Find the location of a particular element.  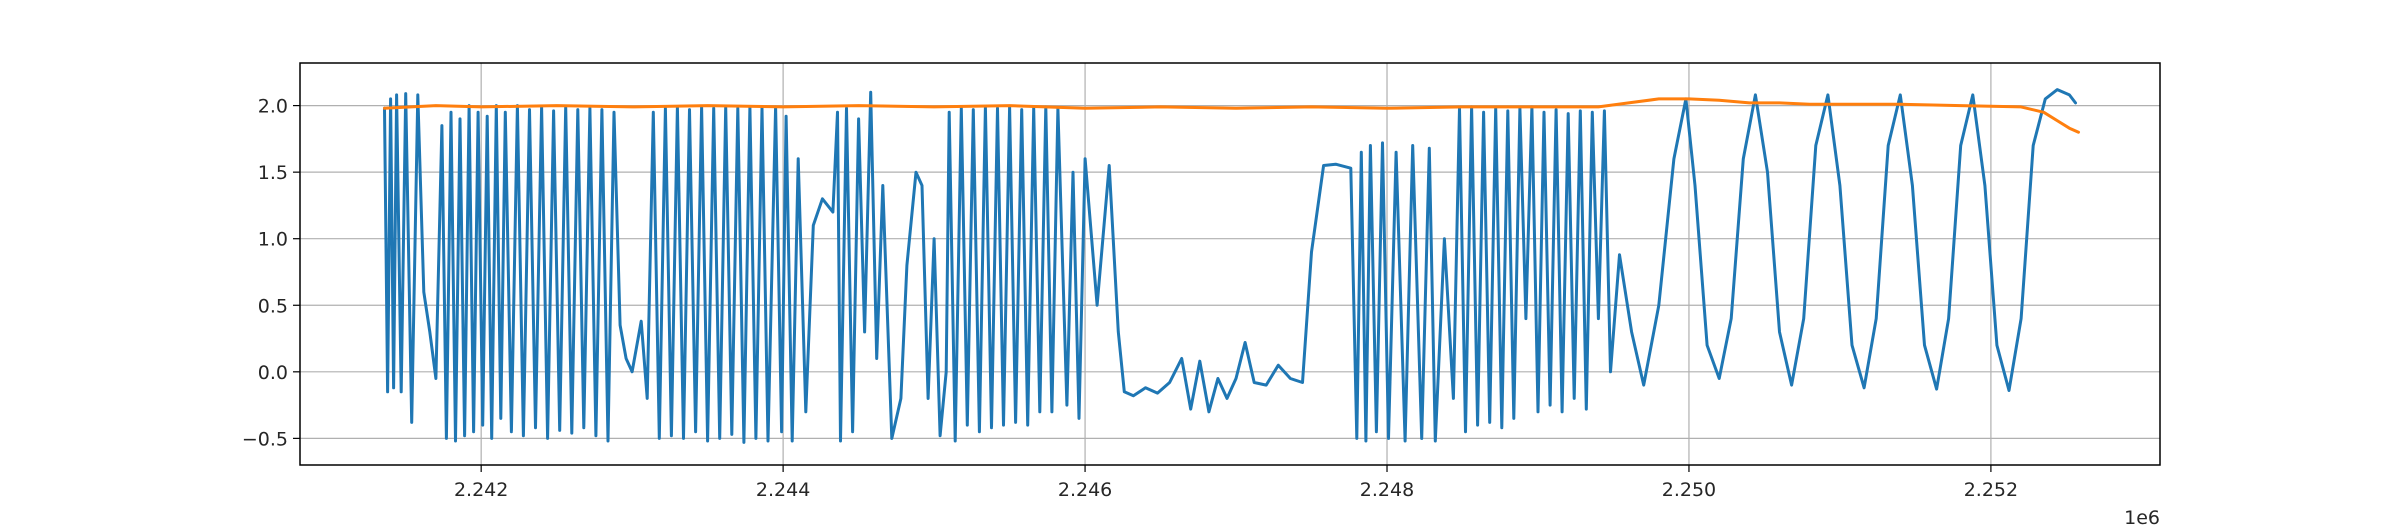

y-tick-label: −0.5 is located at coordinates (265, 439).